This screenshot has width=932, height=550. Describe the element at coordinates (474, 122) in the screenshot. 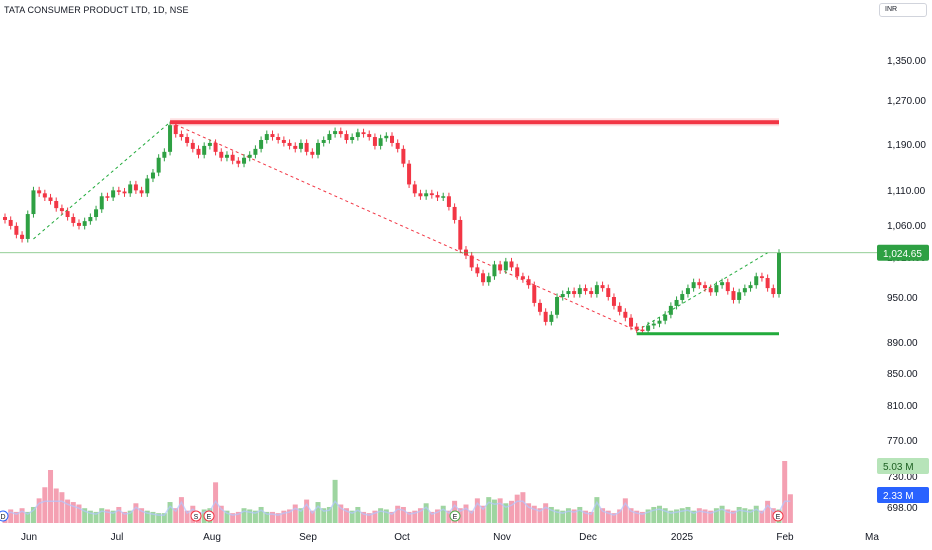

I see `resistance-line` at that location.